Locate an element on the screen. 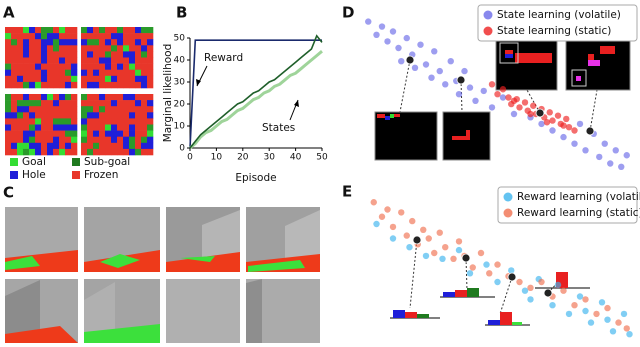 This screenshot has width=640, height=347. legend-label: Reward learning (volatile) is located at coordinates (578, 197).